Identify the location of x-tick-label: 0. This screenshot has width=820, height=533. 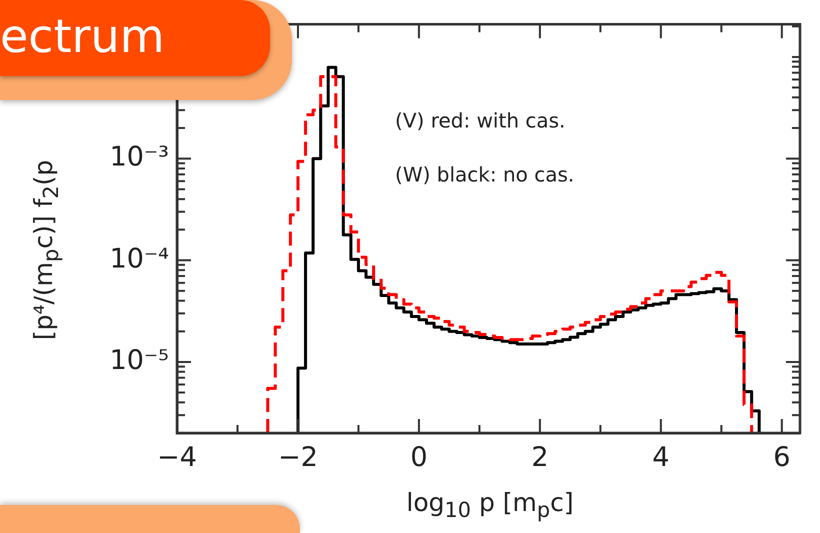
(419, 458).